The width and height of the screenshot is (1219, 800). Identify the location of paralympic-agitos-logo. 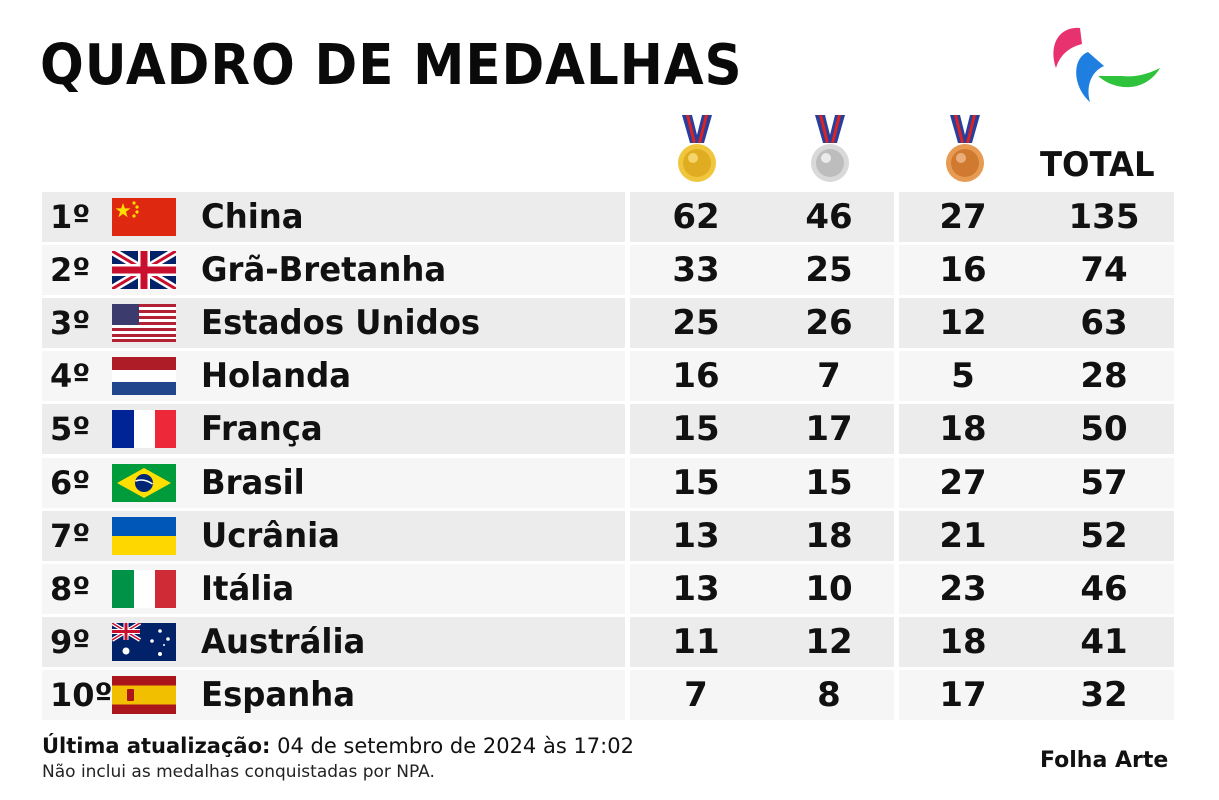
(1106, 64).